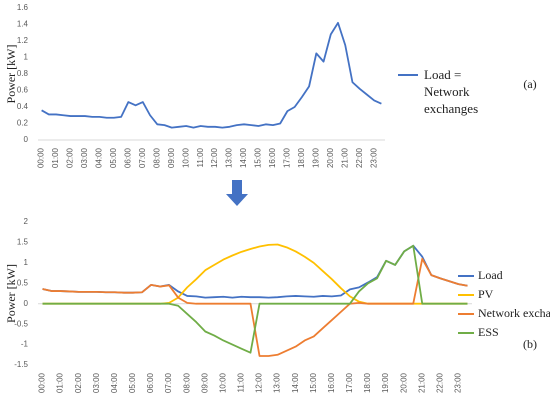  Describe the element at coordinates (23, 90) in the screenshot. I see `y-tick-label: 0.6` at that location.